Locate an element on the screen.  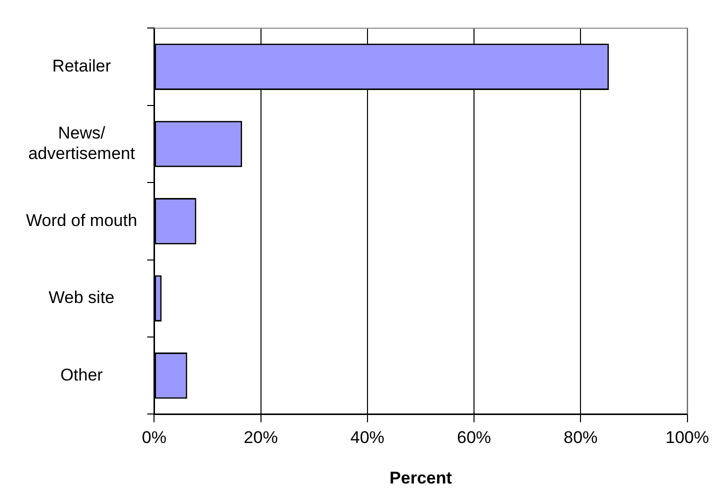
x-tick-label: 40% is located at coordinates (367, 438).